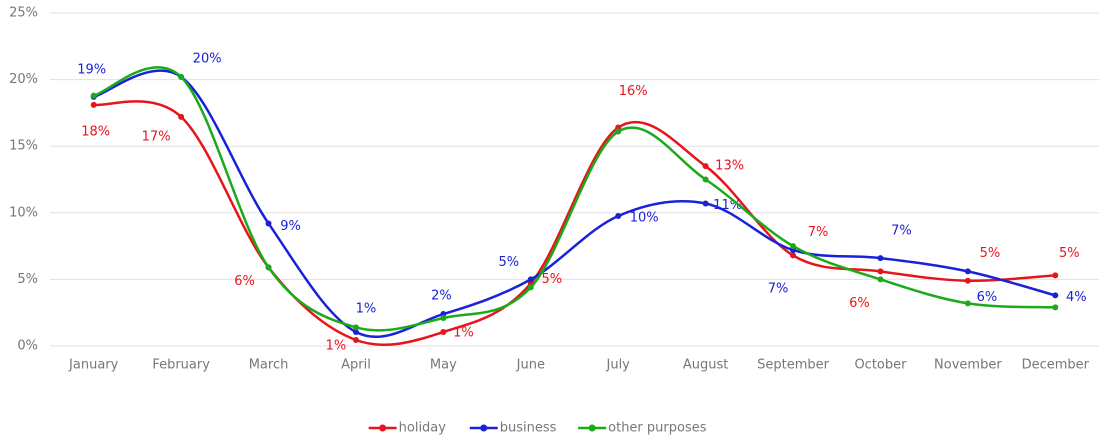 This screenshot has height=439, width=1099. Describe the element at coordinates (441, 296) in the screenshot. I see `data-label: 2%` at that location.